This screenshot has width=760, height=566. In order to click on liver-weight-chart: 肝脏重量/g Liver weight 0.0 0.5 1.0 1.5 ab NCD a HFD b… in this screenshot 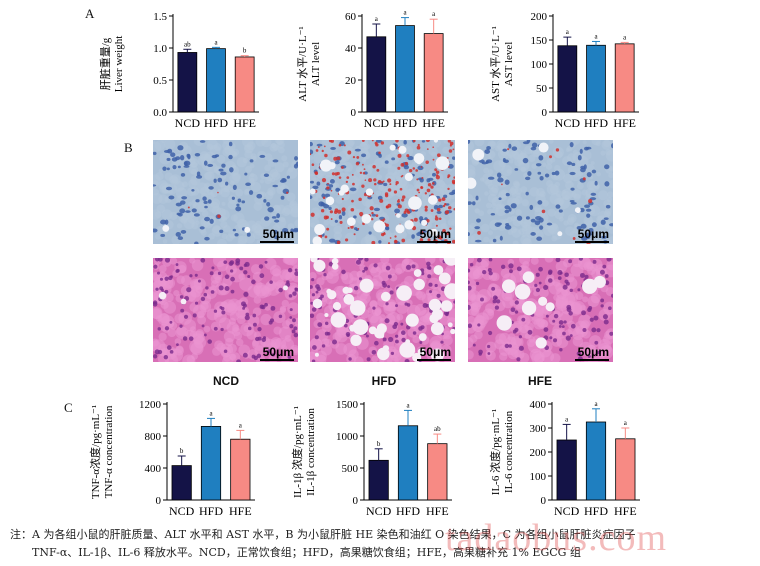, I will do `click(178, 70)`.